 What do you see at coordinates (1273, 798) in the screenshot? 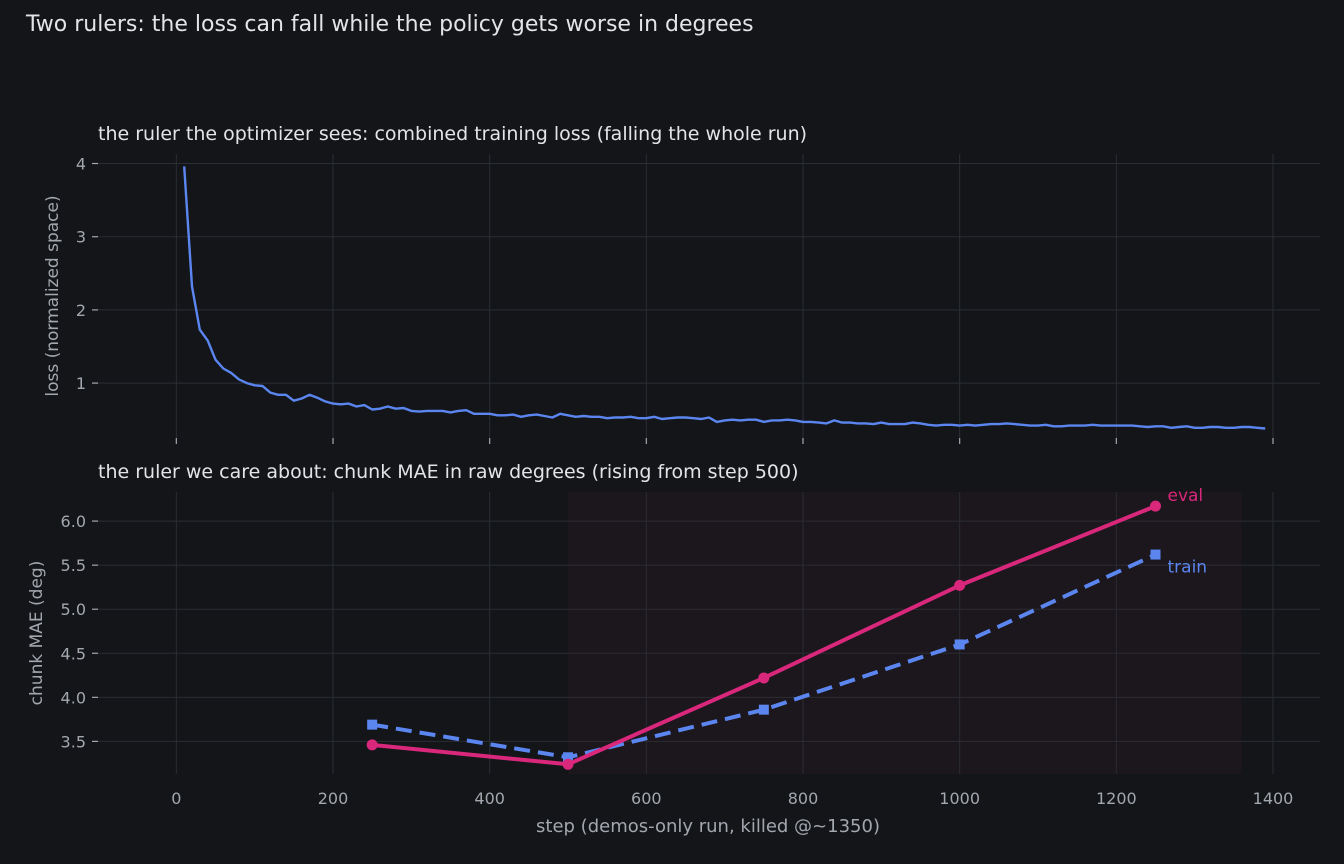
I see `x-tick-label: 1400` at bounding box center [1273, 798].